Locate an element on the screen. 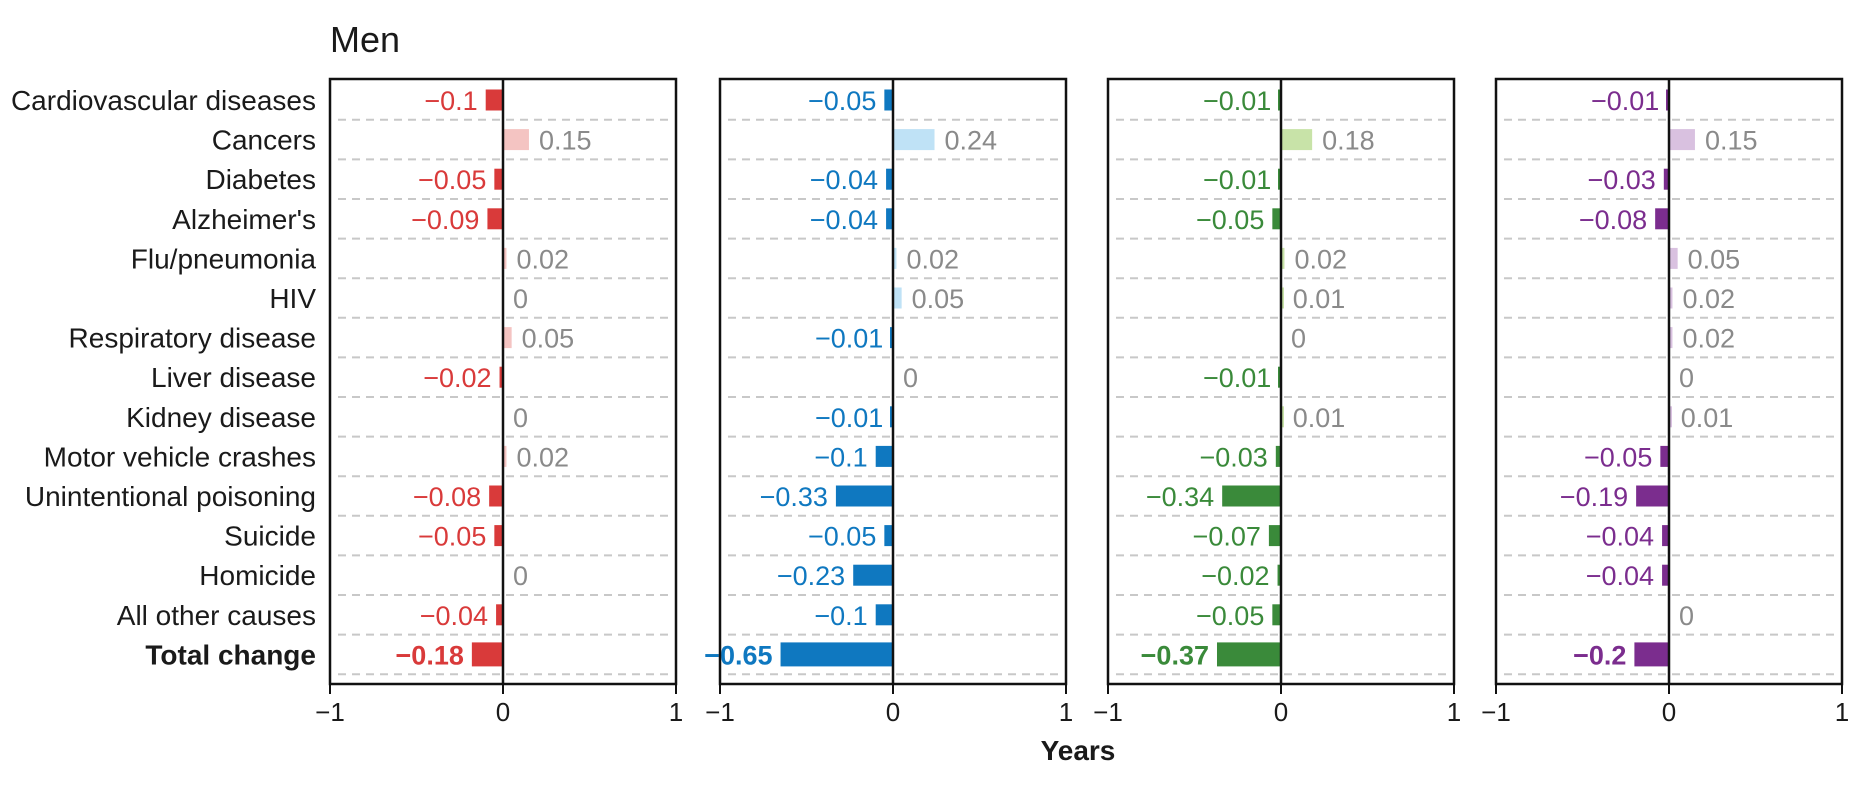 The image size is (1854, 794). value-label: −0.09 is located at coordinates (445, 220).